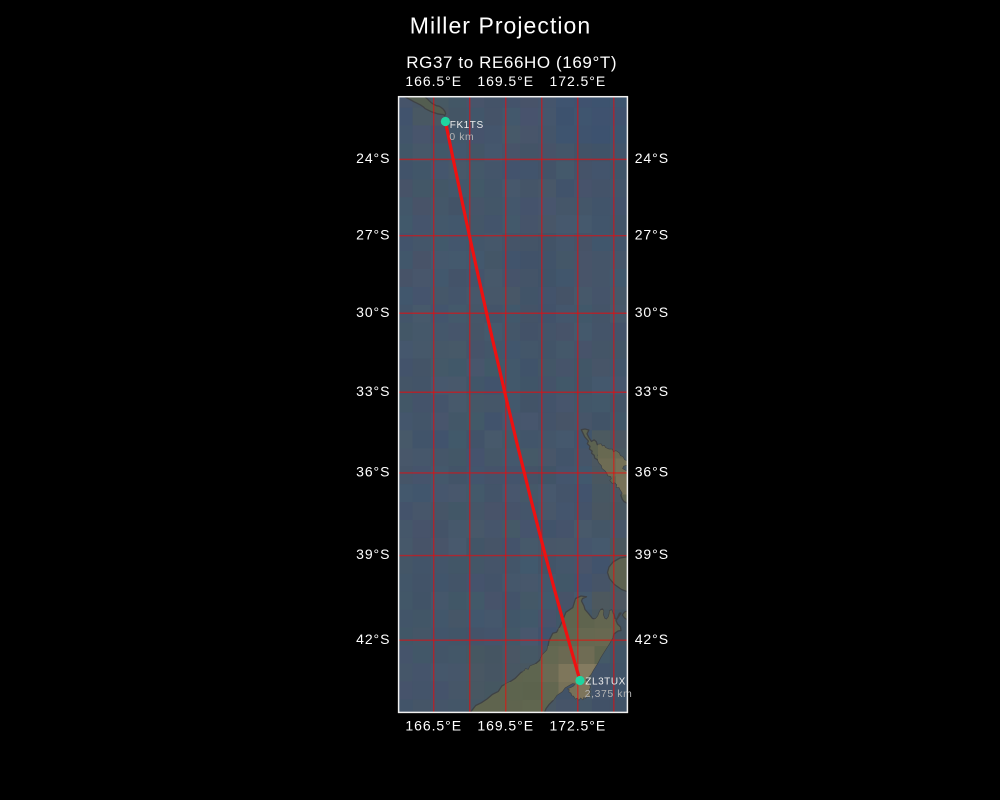 This screenshot has height=800, width=1000. Describe the element at coordinates (511, 62) in the screenshot. I see `svg-text: RG37 to RE66HO (169°T)` at that location.